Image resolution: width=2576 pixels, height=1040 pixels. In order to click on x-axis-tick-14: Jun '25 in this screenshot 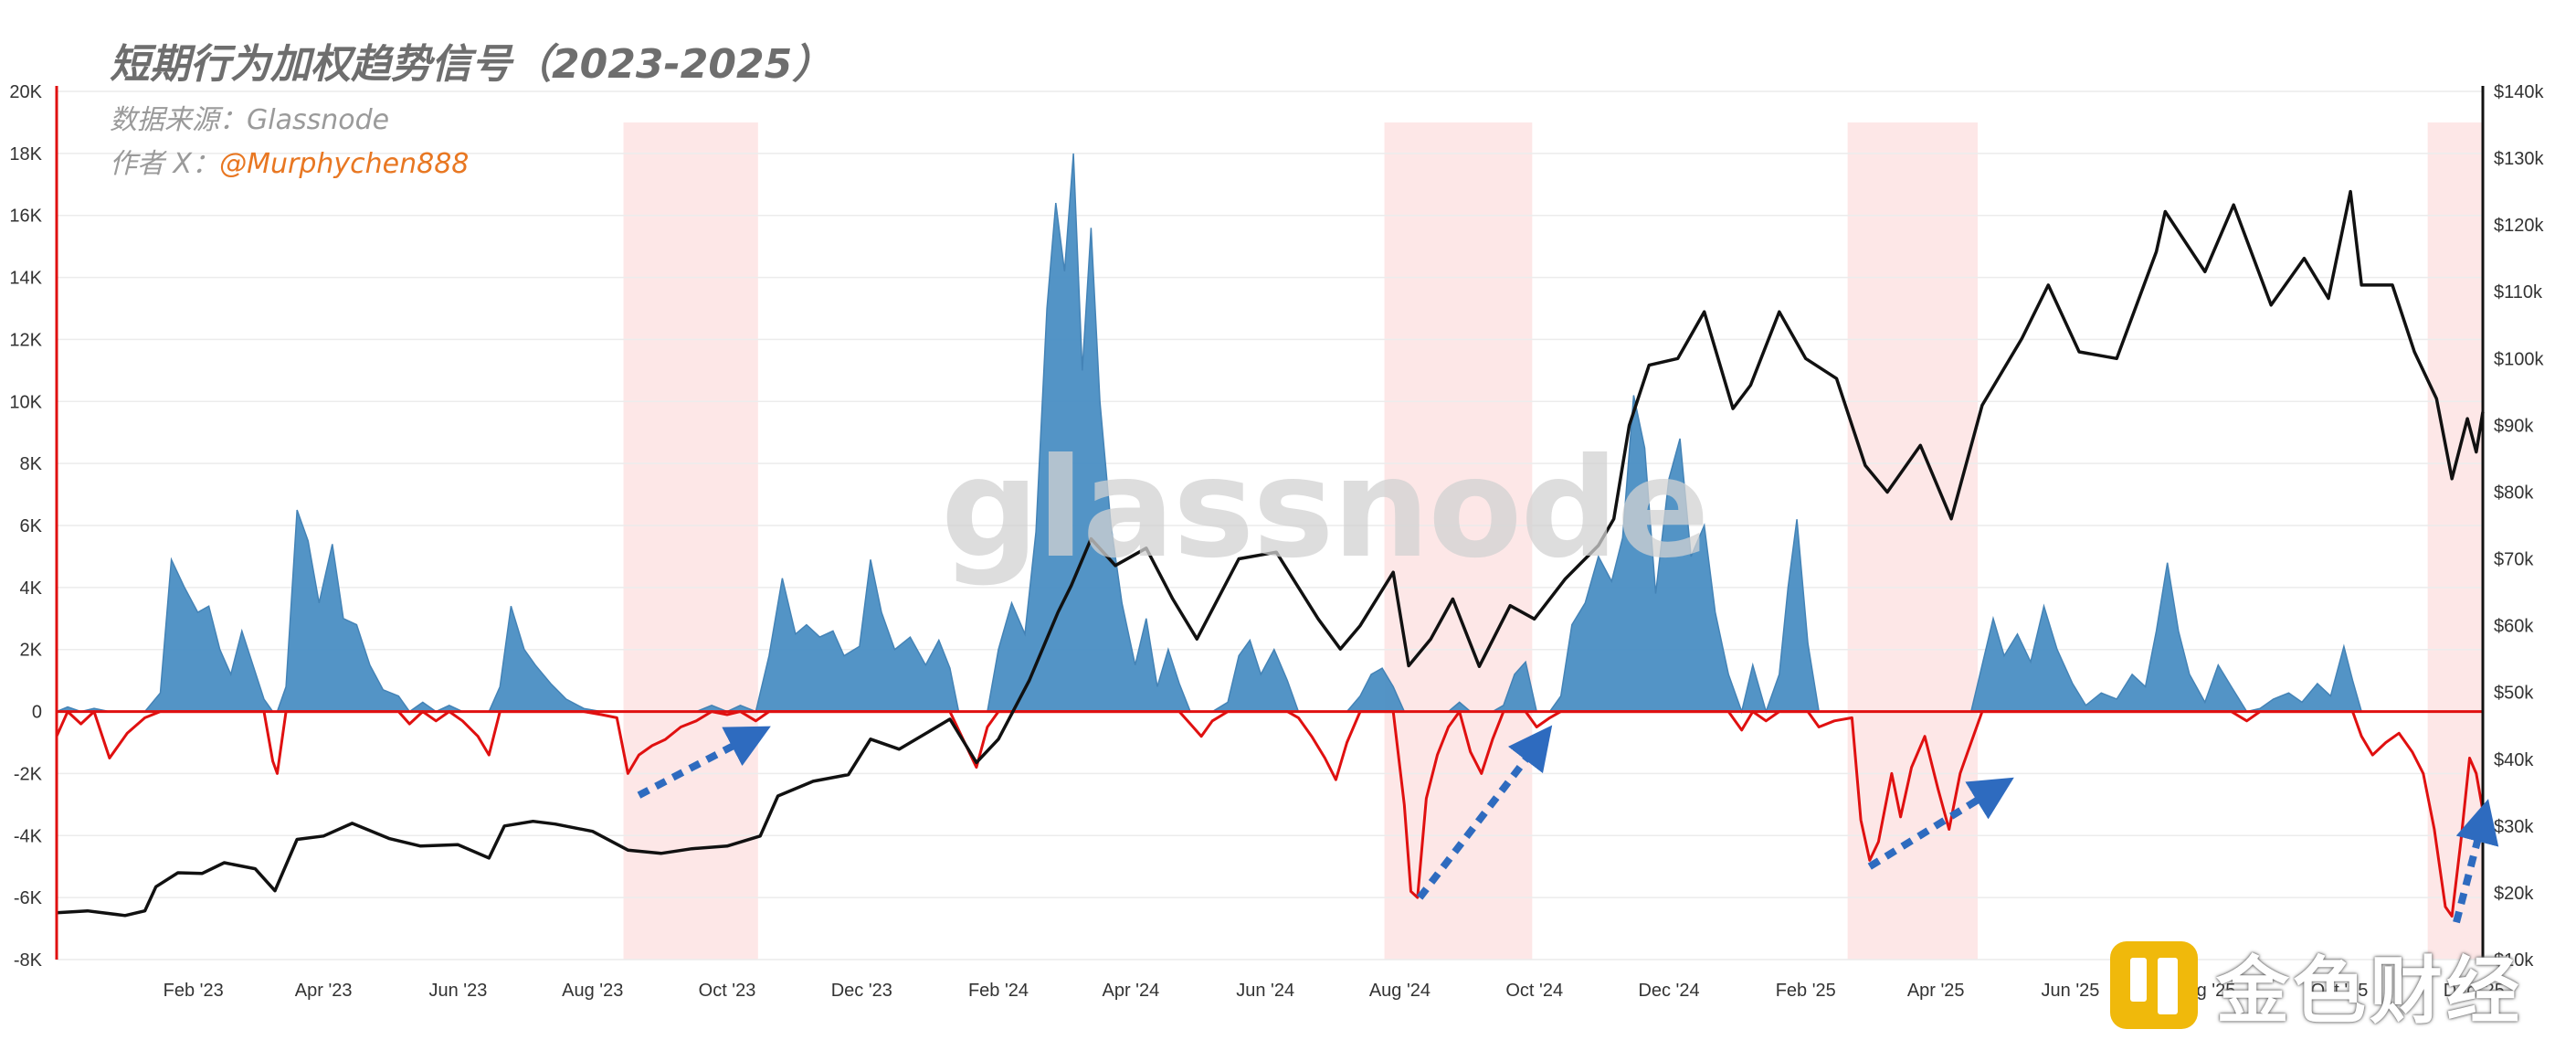, I will do `click(2071, 991)`.